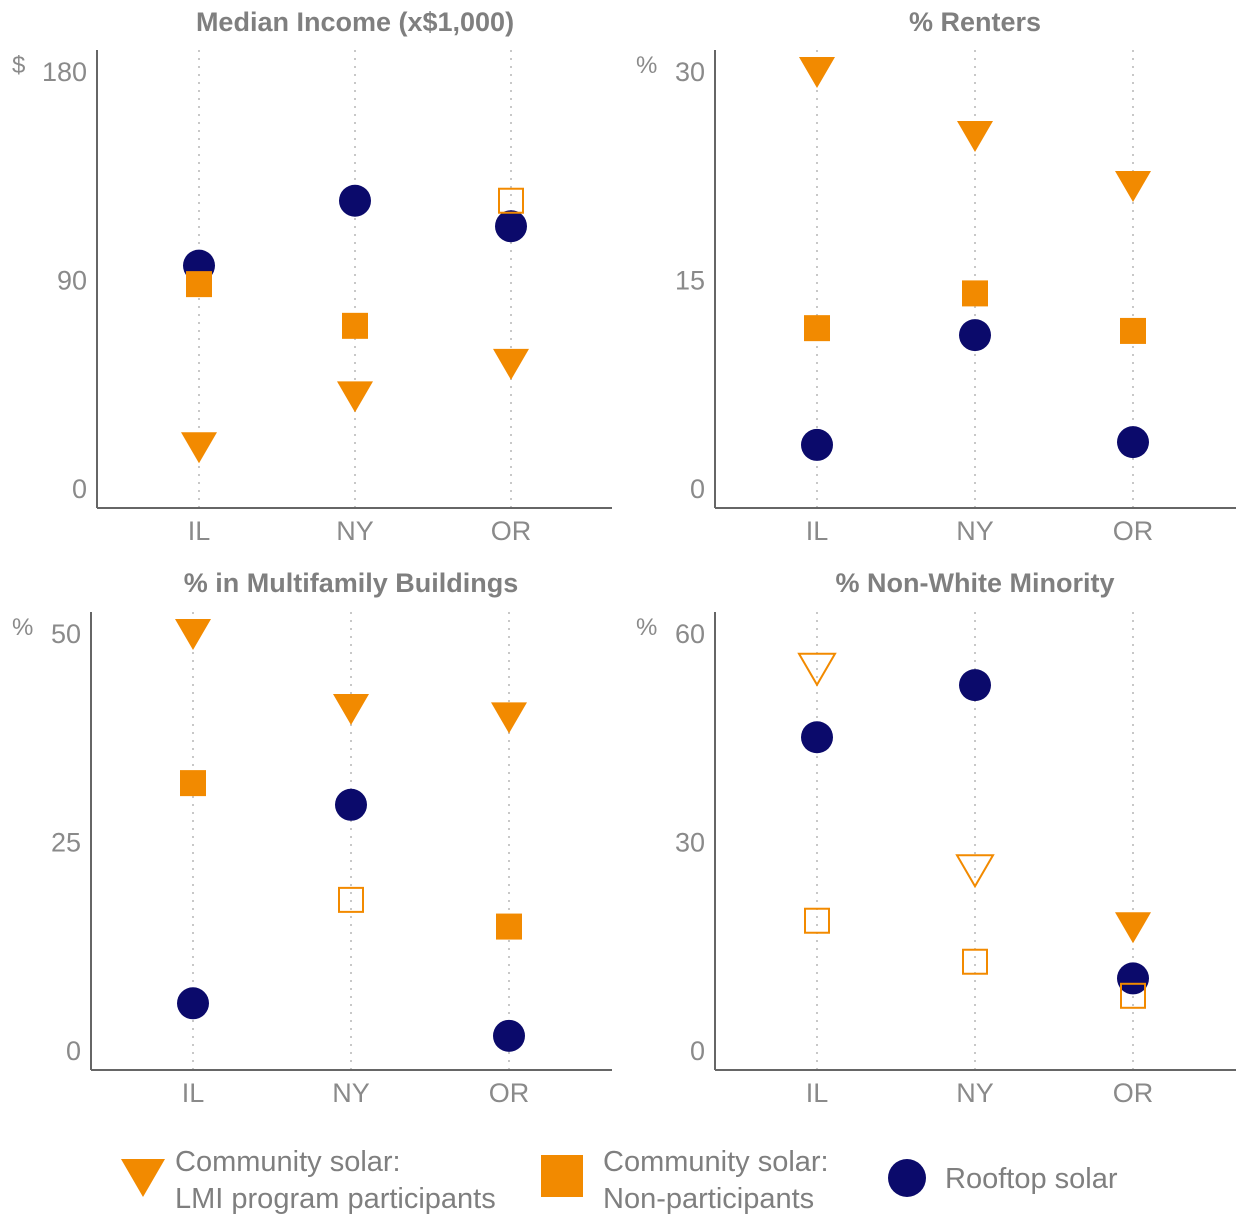  I want to click on legend-square-icon, so click(562, 1176).